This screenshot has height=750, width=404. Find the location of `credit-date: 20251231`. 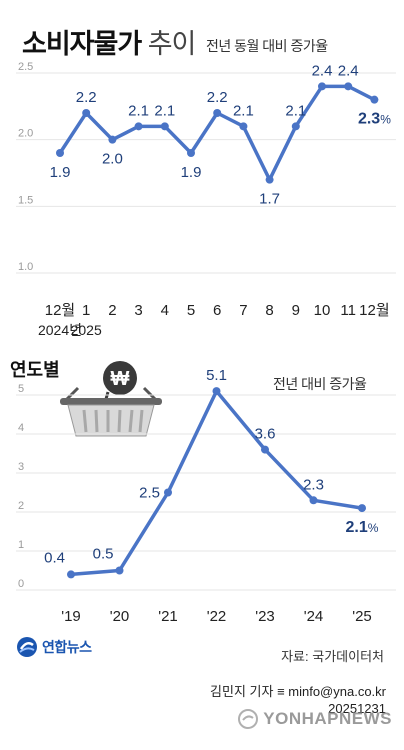

credit-date: 20251231 is located at coordinates (357, 708).